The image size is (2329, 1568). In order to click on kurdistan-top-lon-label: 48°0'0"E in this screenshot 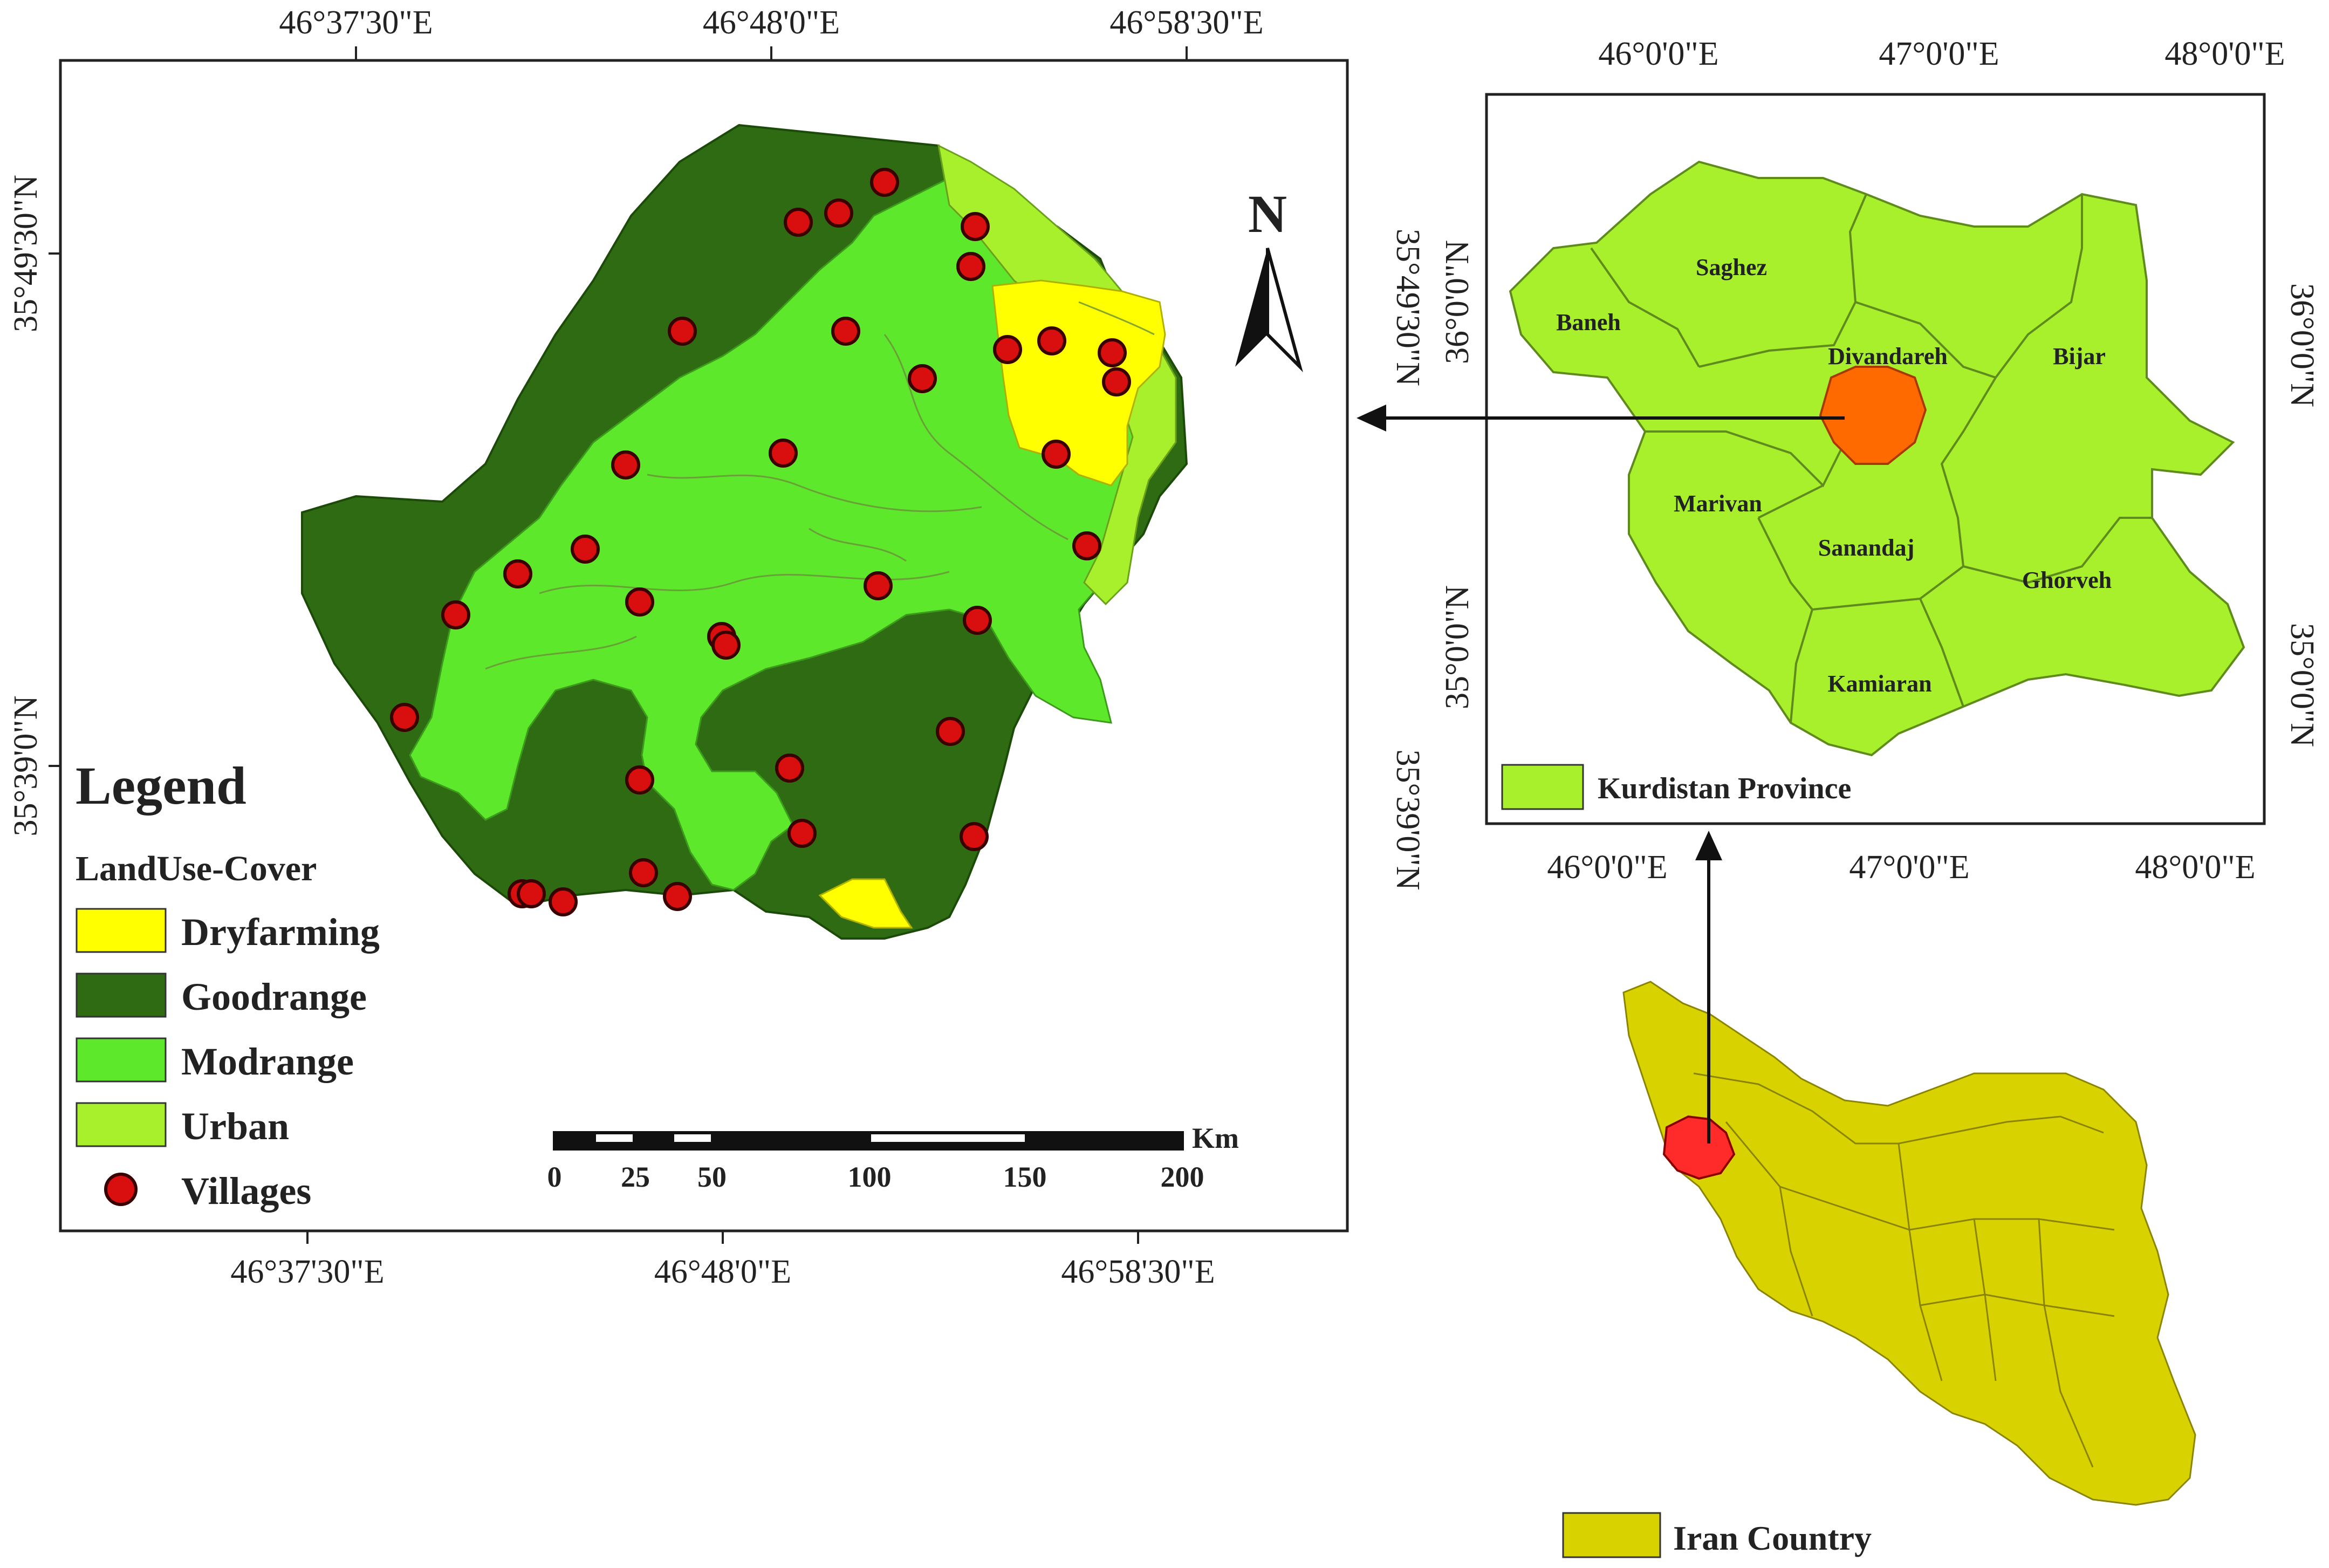, I will do `click(2225, 54)`.